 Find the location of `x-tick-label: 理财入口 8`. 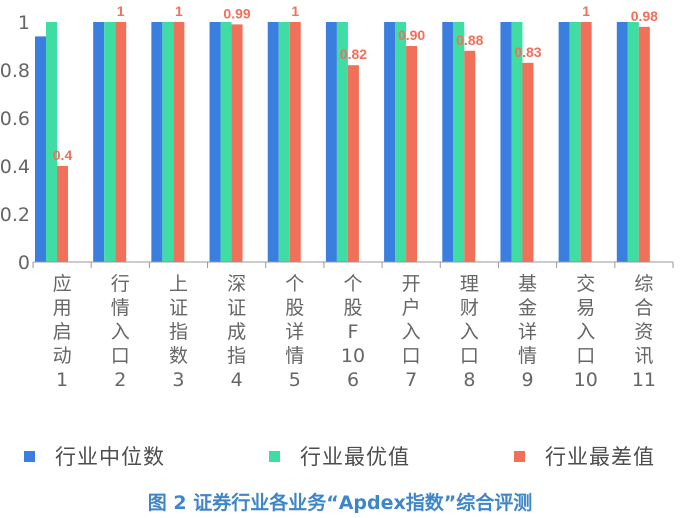

x-tick-label: 理财入口 8 is located at coordinates (469, 332).